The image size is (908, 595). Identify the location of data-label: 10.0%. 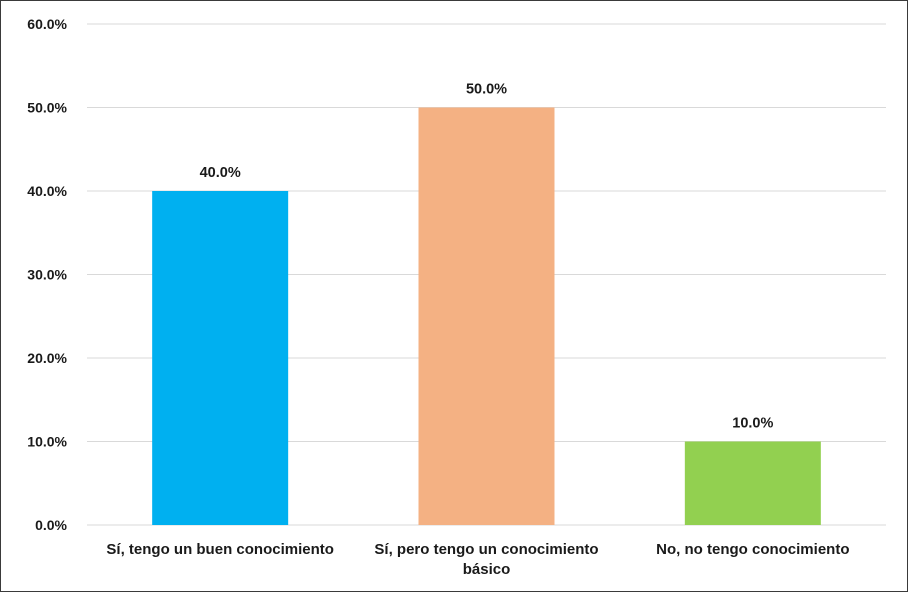
(752, 424).